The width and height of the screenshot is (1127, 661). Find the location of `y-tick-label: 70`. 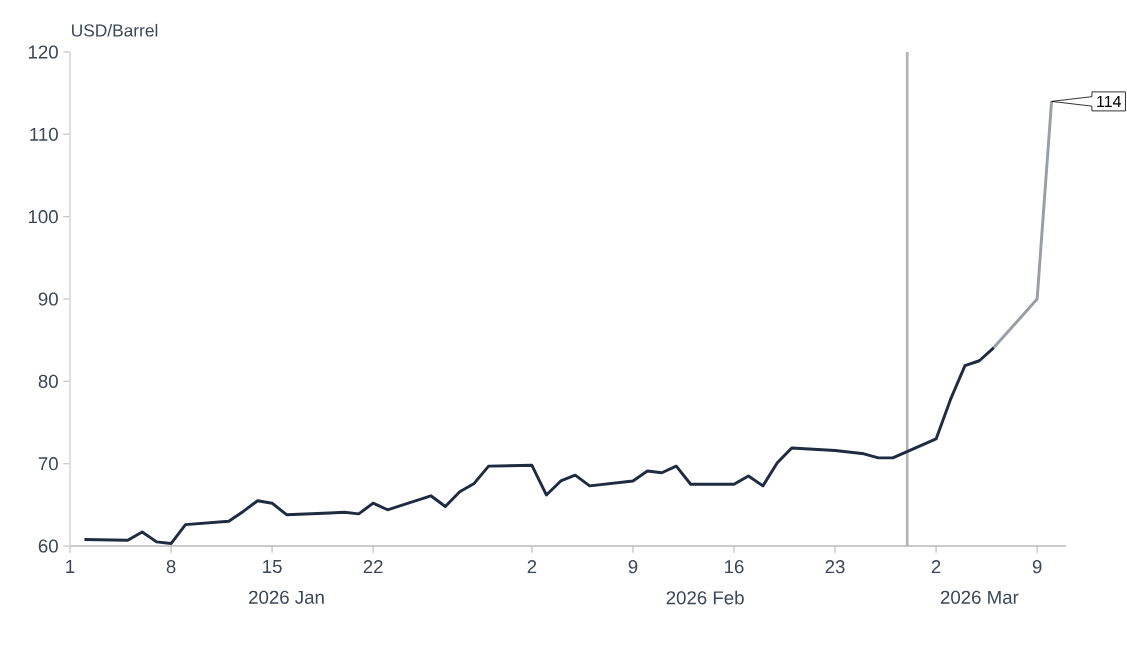

y-tick-label: 70 is located at coordinates (48, 464).